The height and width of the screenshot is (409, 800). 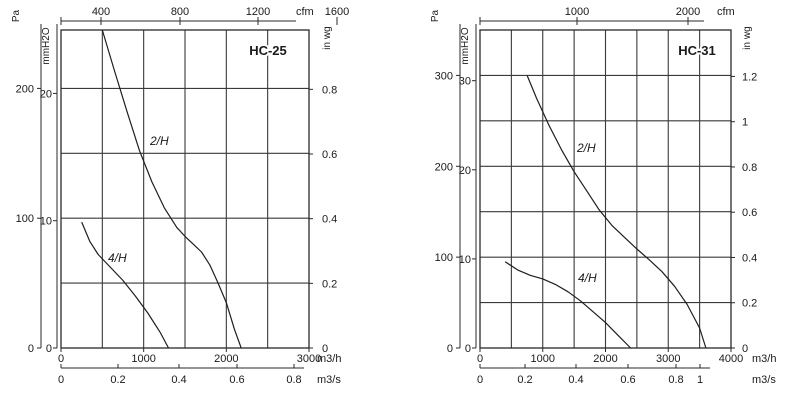 I want to click on cfm-tick-label: 800, so click(x=180, y=12).